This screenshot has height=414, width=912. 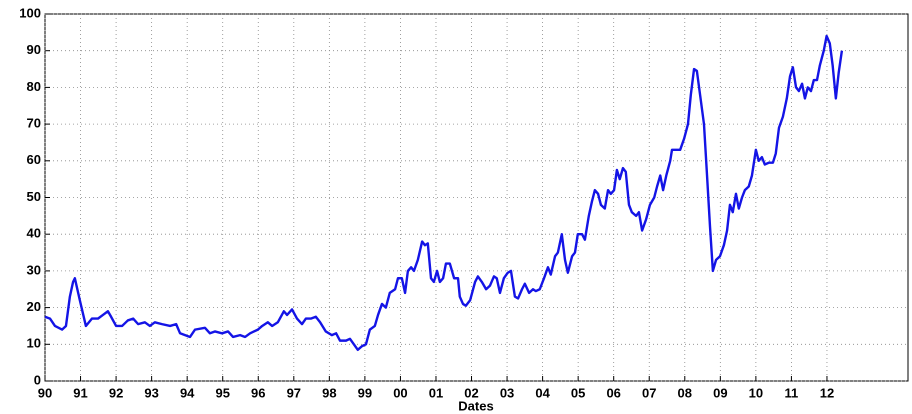 What do you see at coordinates (258, 392) in the screenshot?
I see `x-tick-label: 96` at bounding box center [258, 392].